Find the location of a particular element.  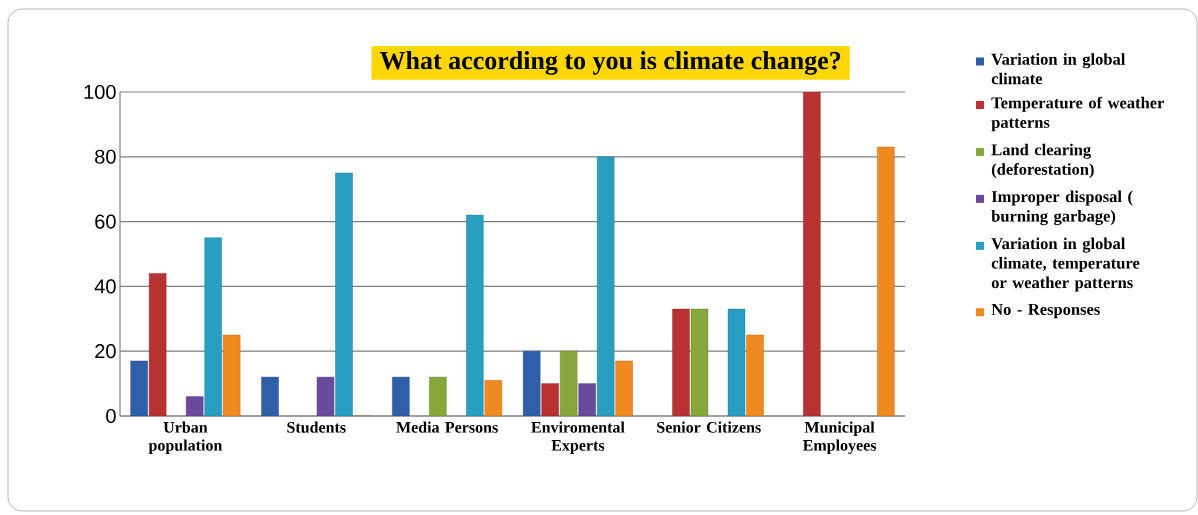

x-tick-label: Students is located at coordinates (316, 427).